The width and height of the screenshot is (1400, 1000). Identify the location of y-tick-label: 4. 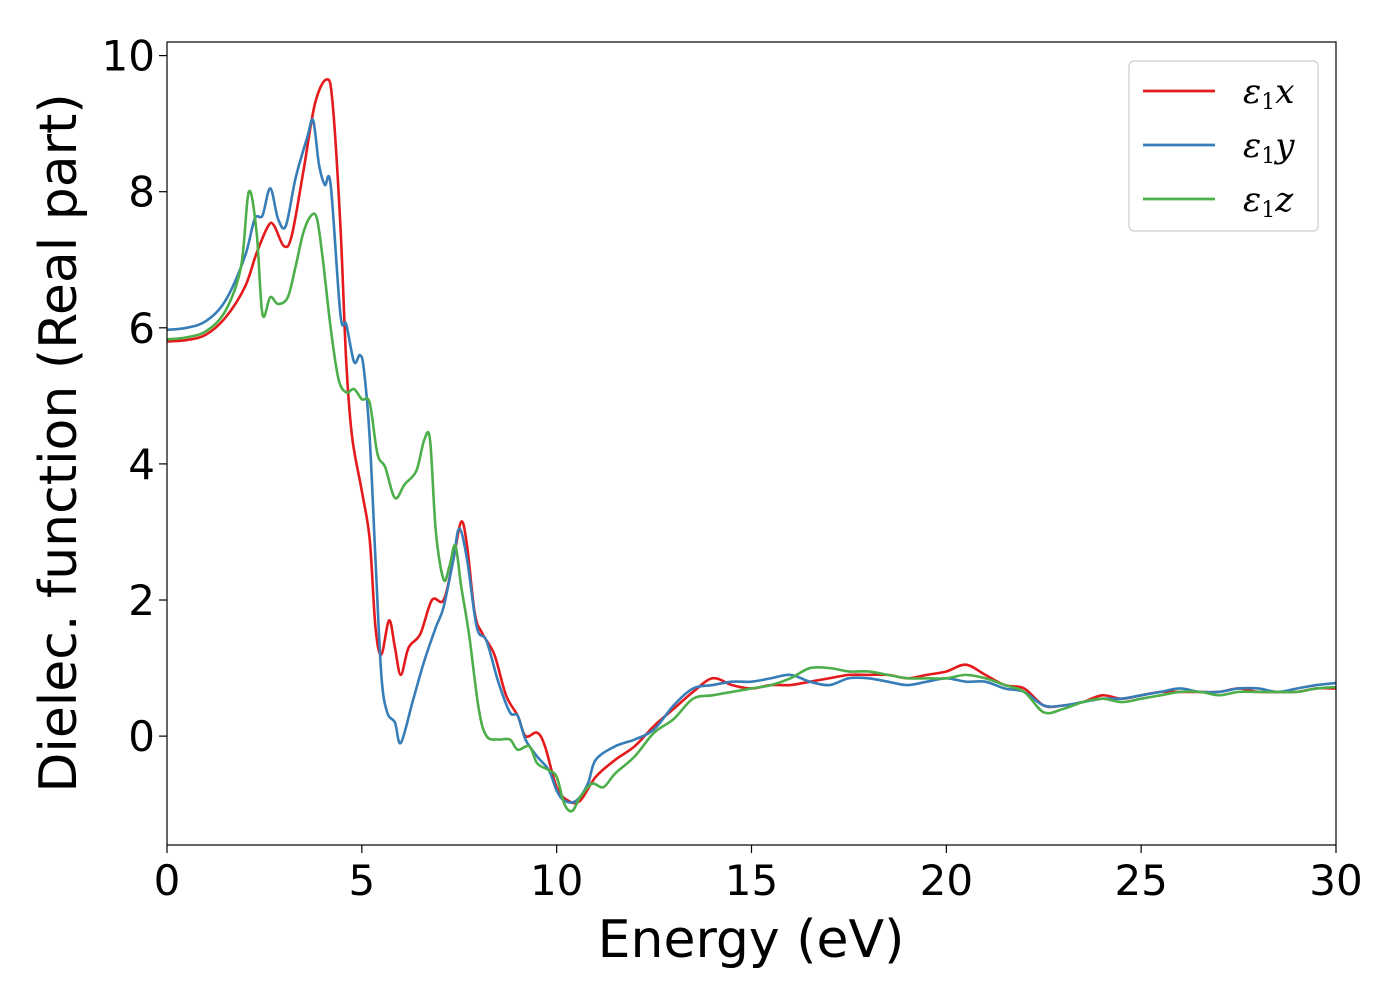
(141, 464).